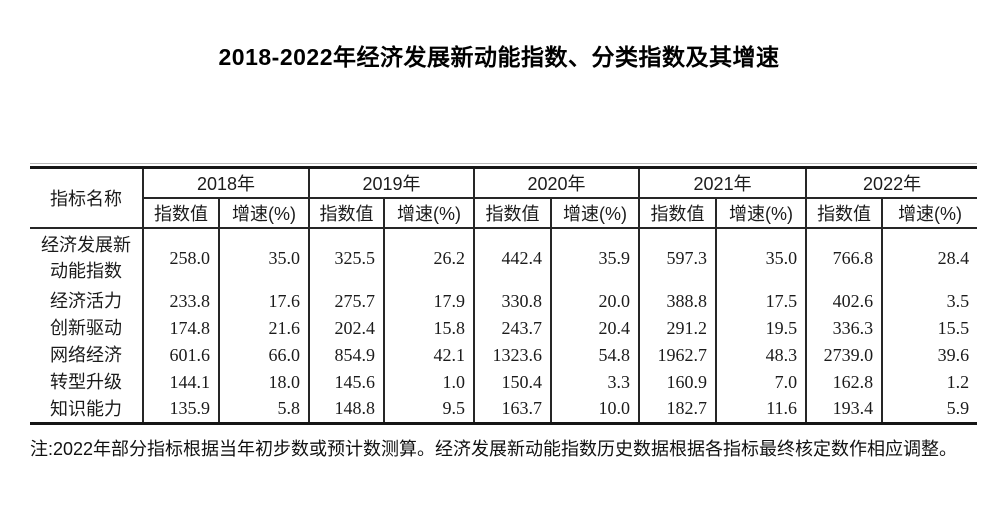 The width and height of the screenshot is (998, 519). Describe the element at coordinates (512, 301) in the screenshot. I see `index-value-cell: 330.8` at that location.